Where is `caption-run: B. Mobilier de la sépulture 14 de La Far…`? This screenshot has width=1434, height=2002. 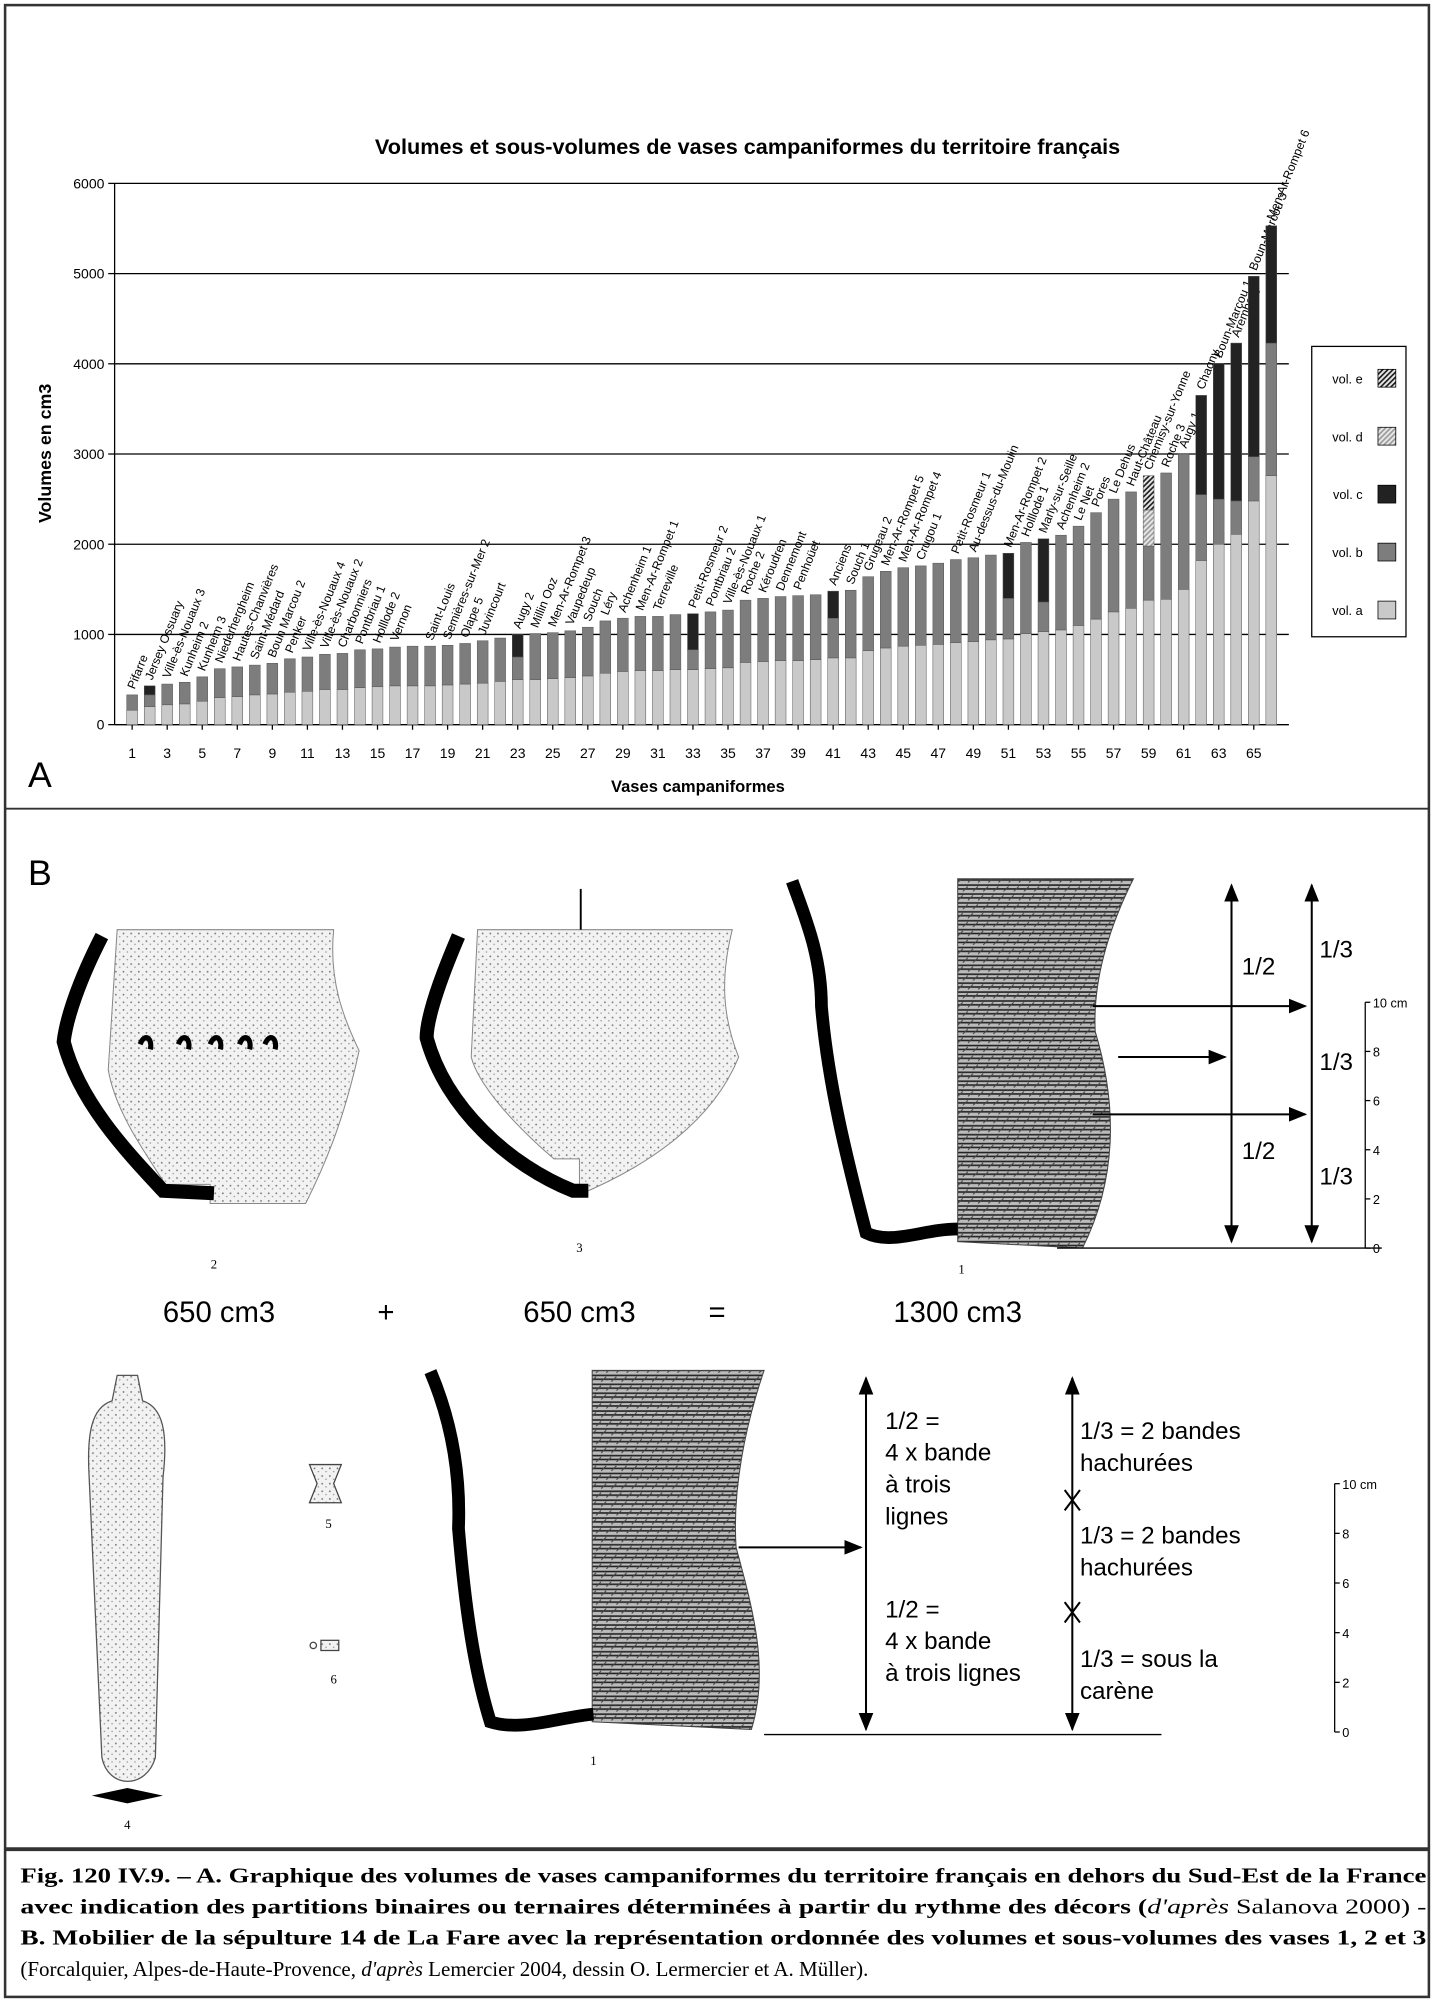
caption-run: B. Mobilier de la sépulture 14 de La Far… is located at coordinates (723, 1938).